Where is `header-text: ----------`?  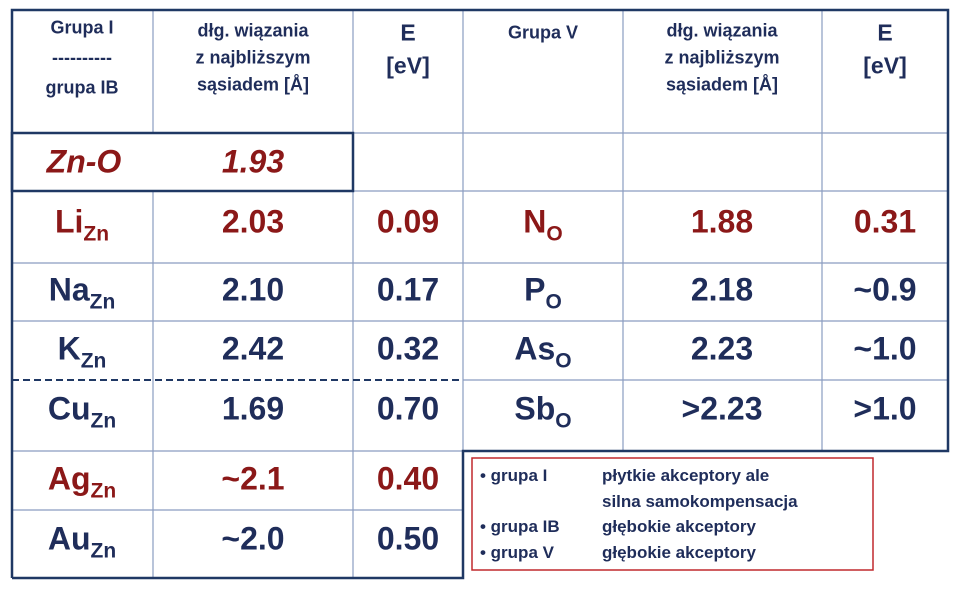 header-text: ---------- is located at coordinates (82, 57).